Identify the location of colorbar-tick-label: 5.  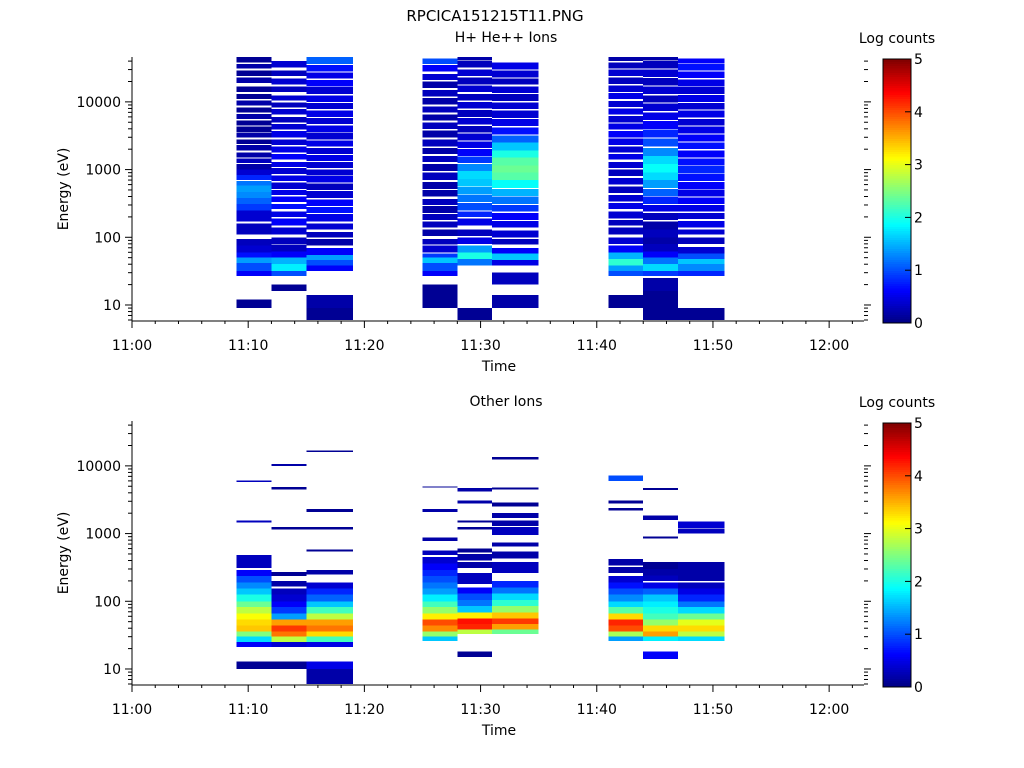
(918, 424).